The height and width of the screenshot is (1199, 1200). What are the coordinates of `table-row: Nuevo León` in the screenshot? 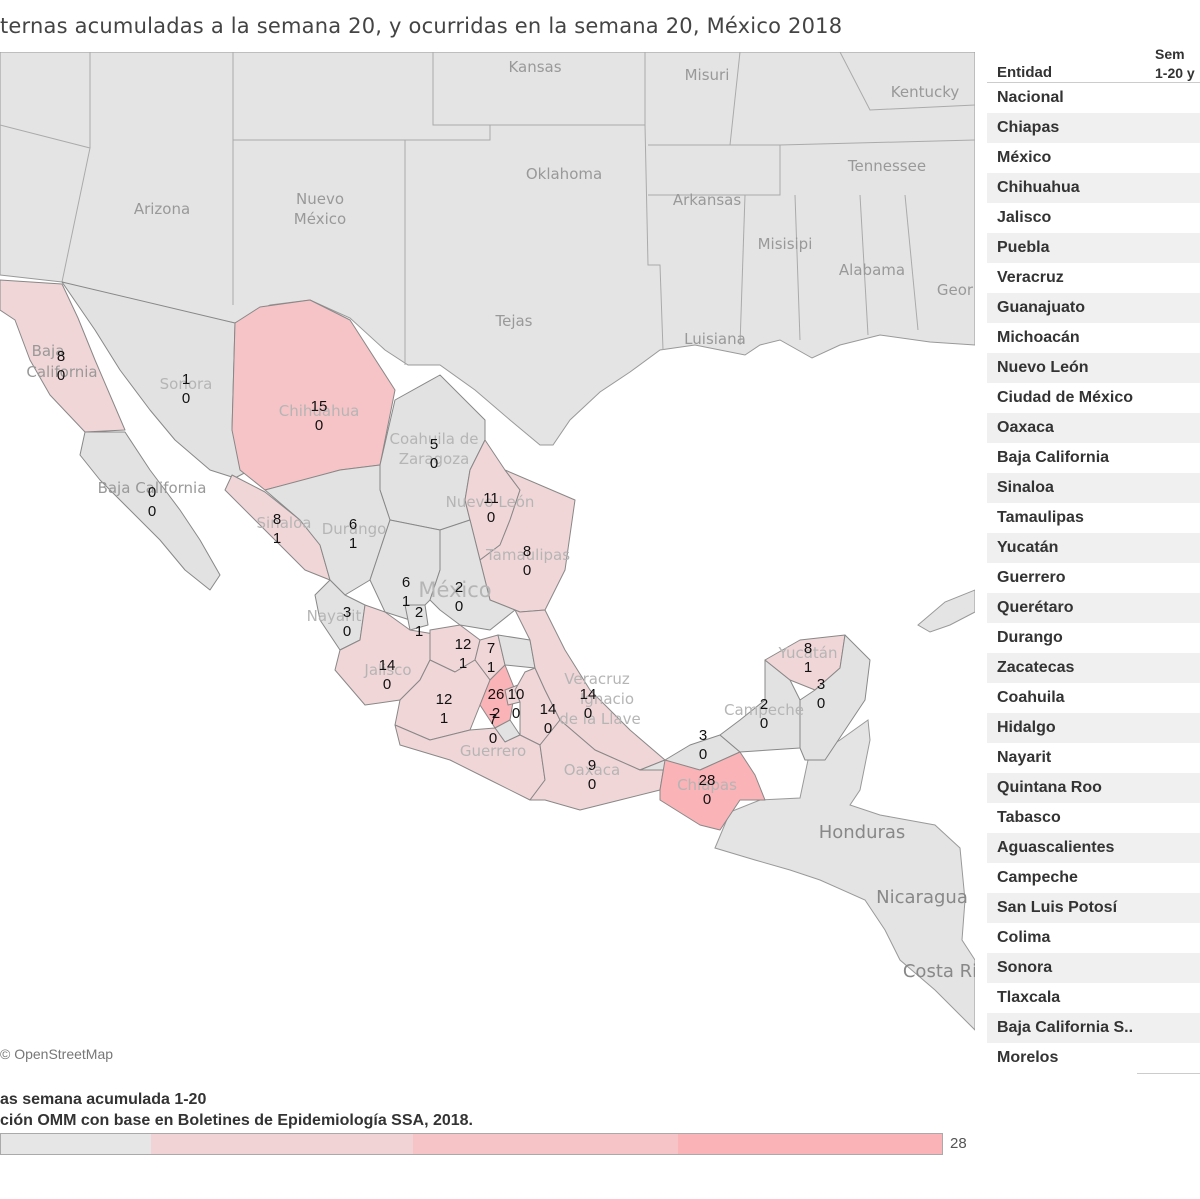 It's located at (1093, 368).